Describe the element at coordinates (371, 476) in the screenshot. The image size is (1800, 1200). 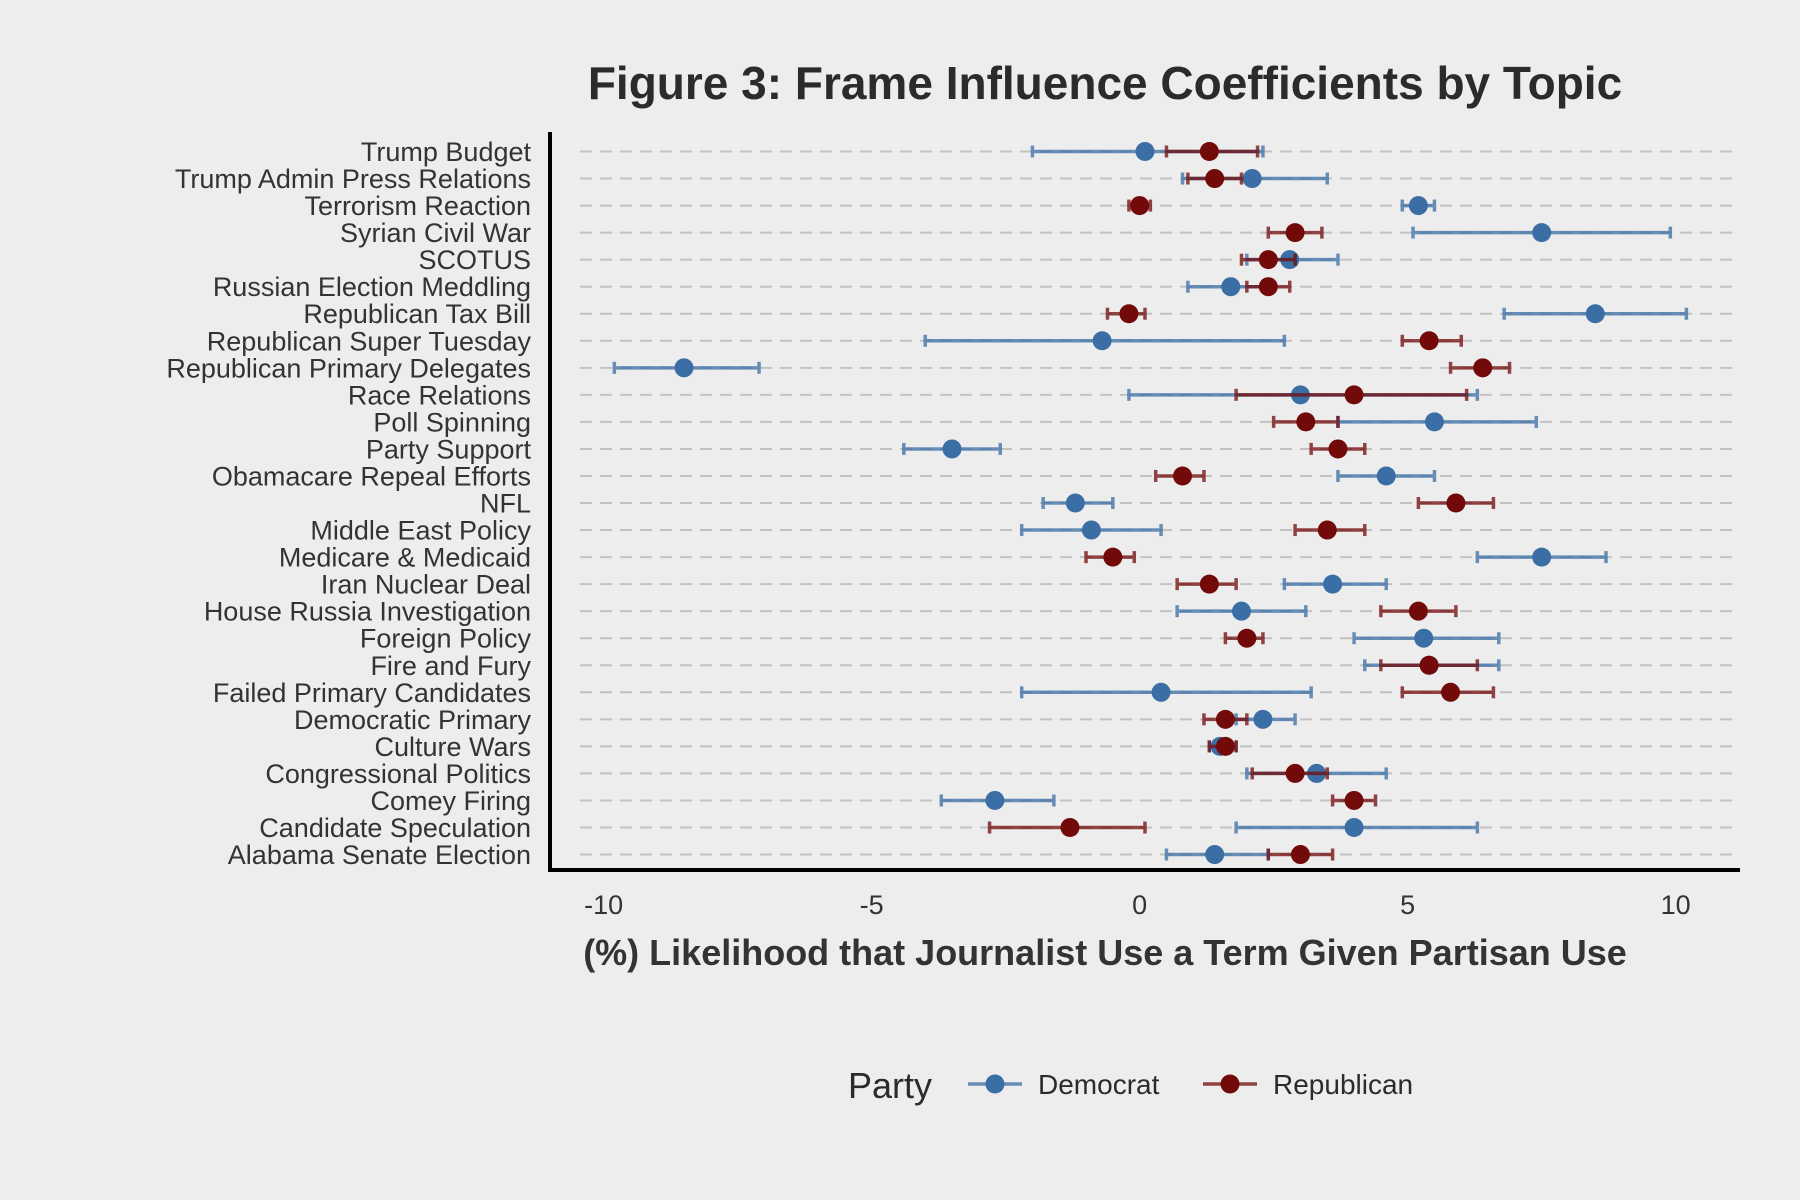
I see `y-tick-label: Obamacare Repeal Efforts` at that location.